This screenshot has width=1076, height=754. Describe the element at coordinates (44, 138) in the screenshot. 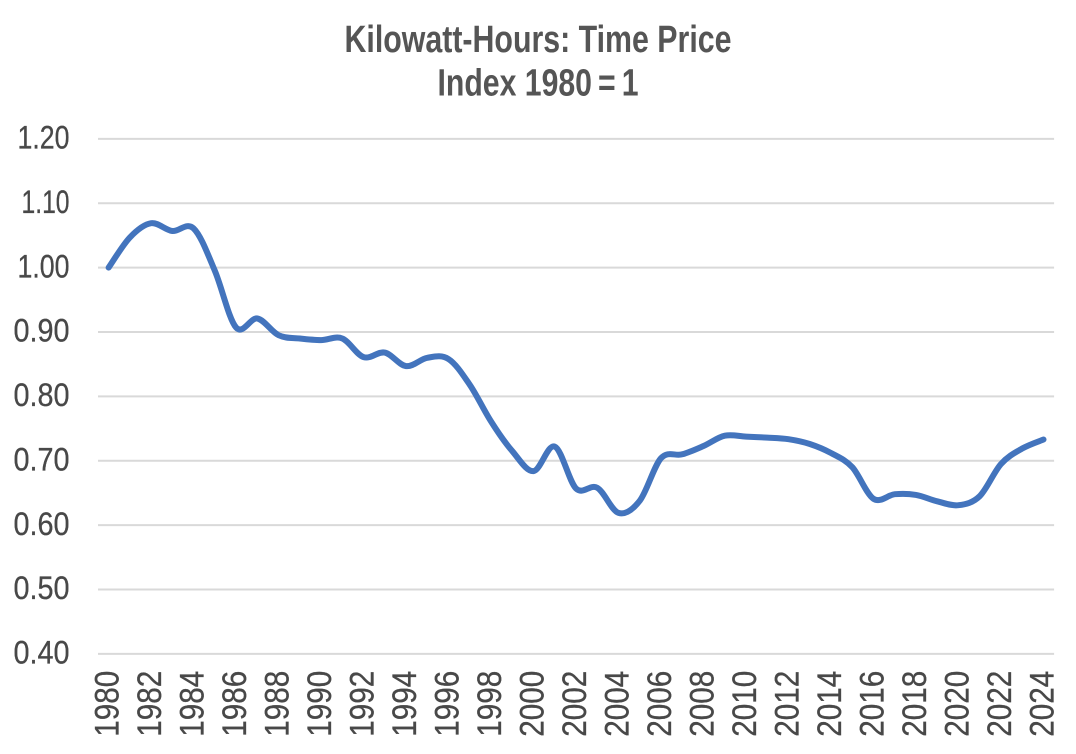

I see `svg-text: 1.20` at that location.